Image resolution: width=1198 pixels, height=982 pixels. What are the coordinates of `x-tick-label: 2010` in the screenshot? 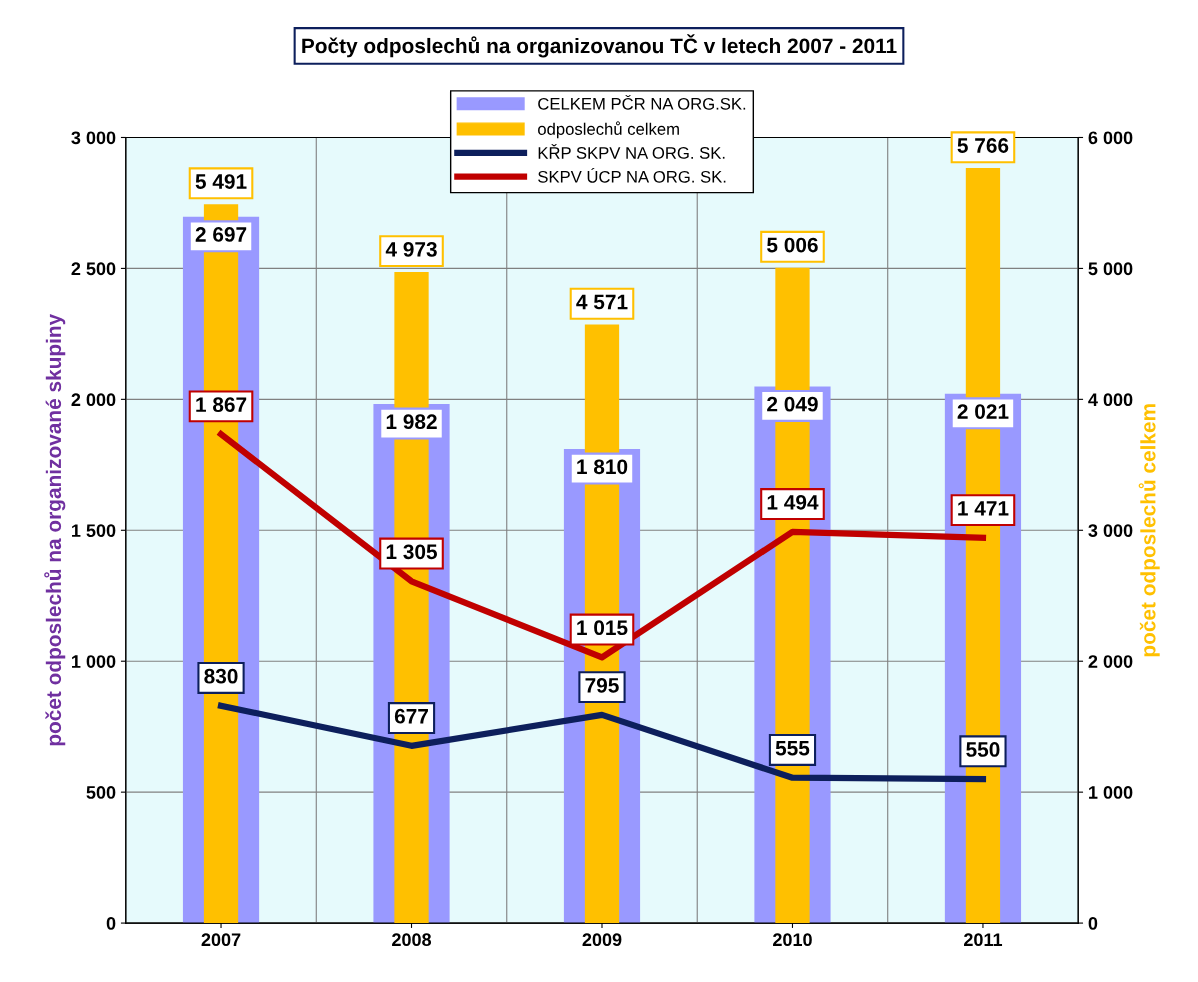 It's located at (792, 940).